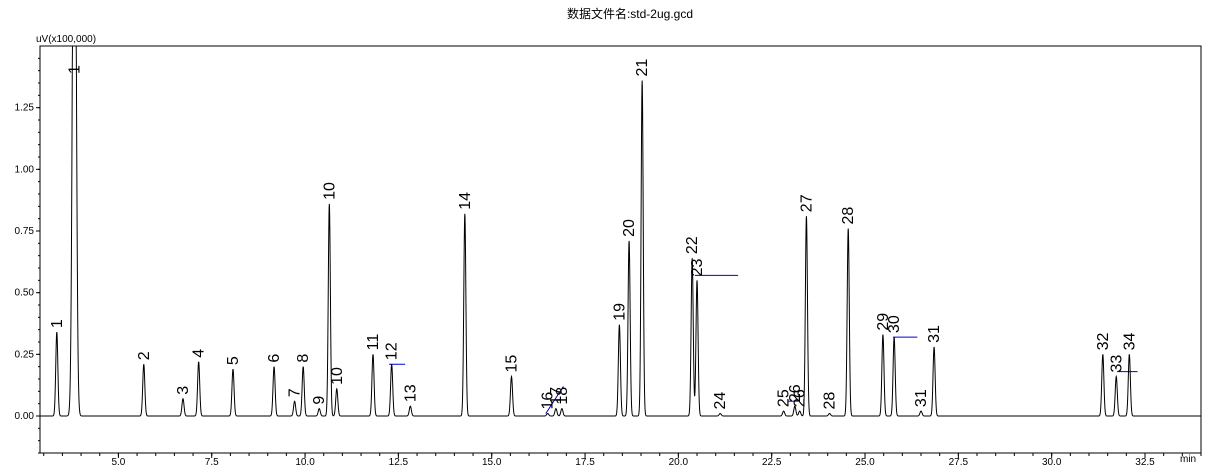 The width and height of the screenshot is (1210, 467). What do you see at coordinates (25, 293) in the screenshot?
I see `y-tick-label: 0.50` at bounding box center [25, 293].